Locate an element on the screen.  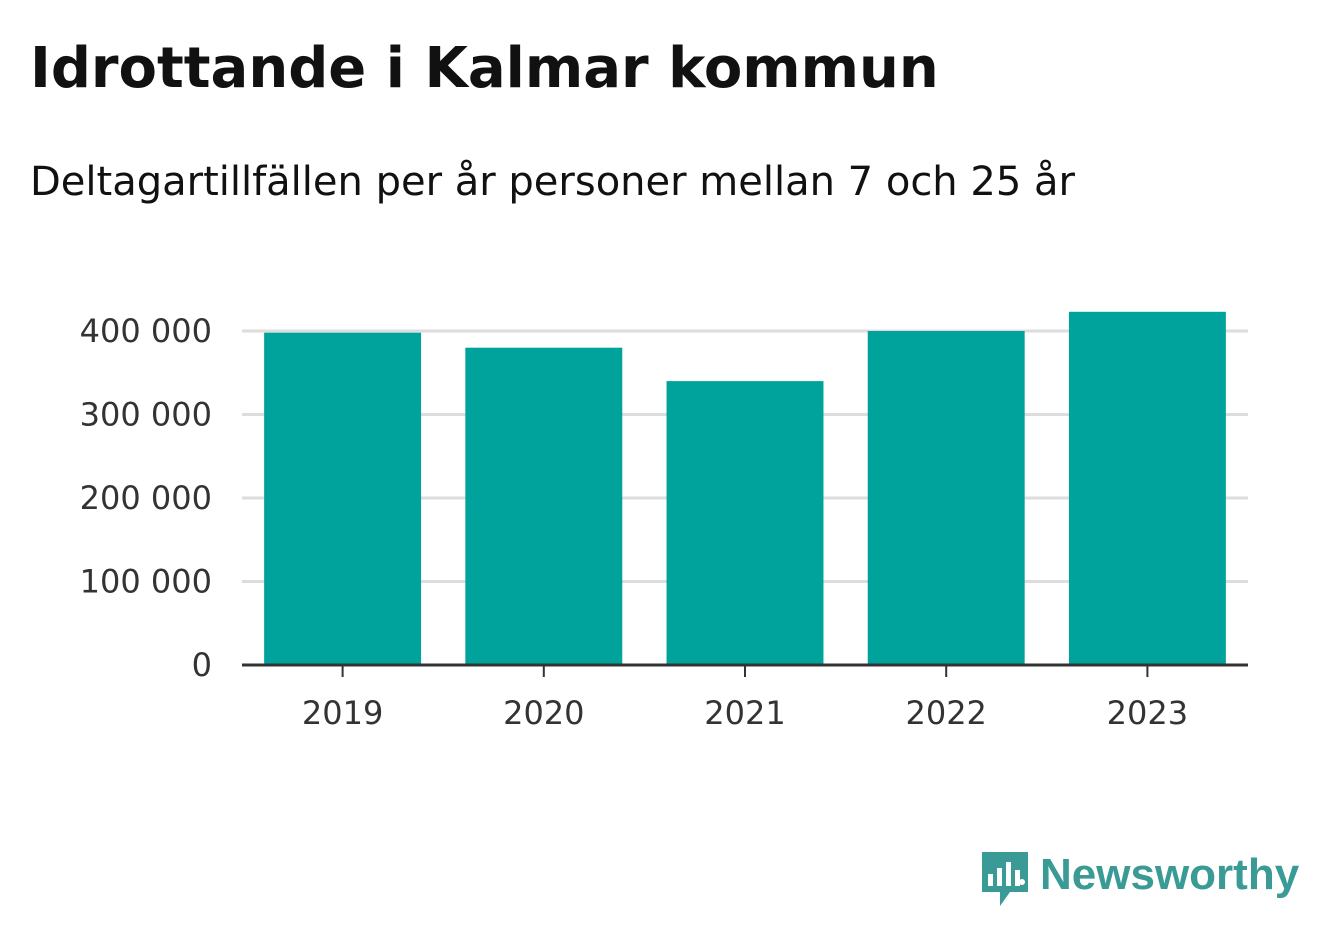
newsworthy-logo: Newsworthy is located at coordinates (1139, 879).